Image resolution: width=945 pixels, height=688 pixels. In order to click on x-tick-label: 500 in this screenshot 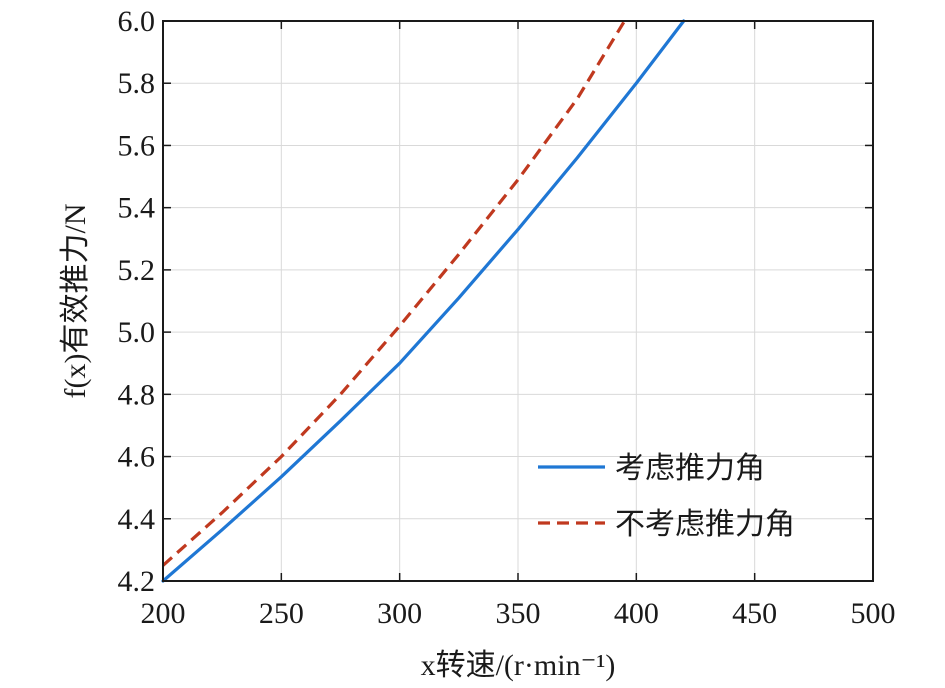, I will do `click(873, 613)`.